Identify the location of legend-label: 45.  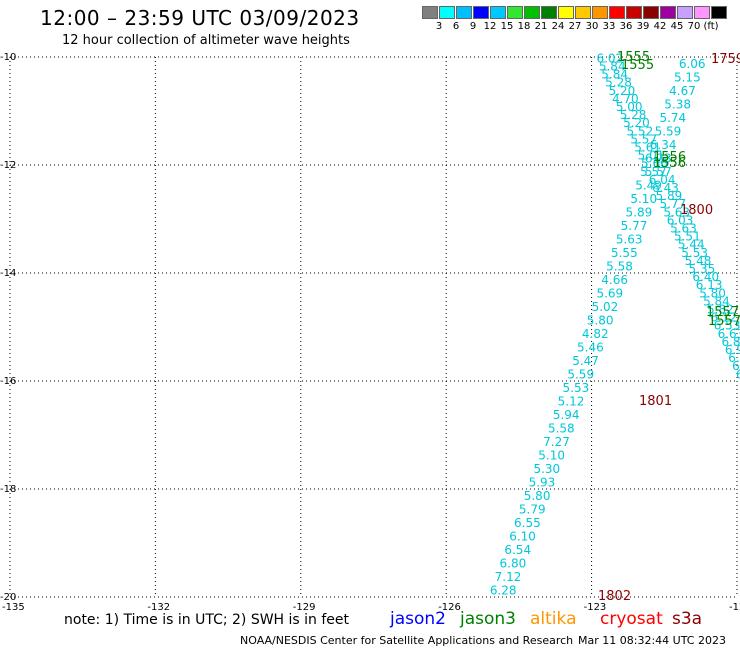
(677, 26).